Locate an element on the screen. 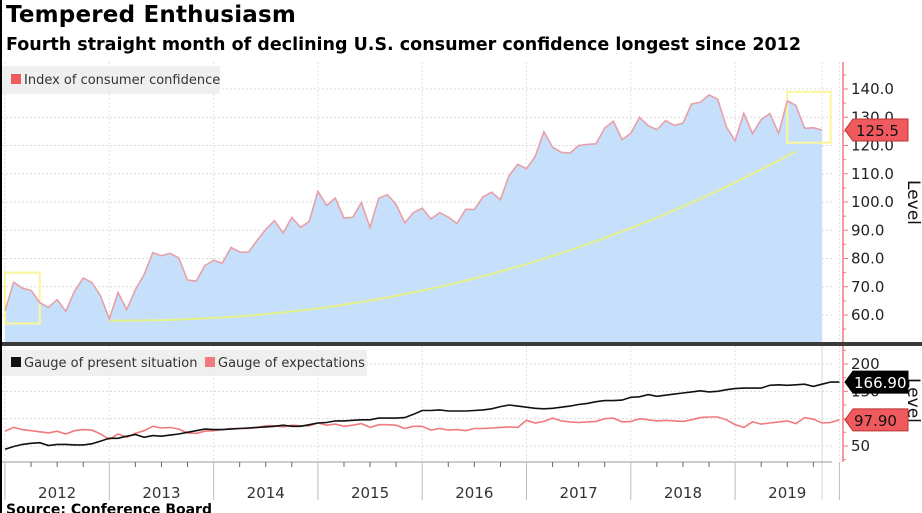  legend-label-present: Gauge of present situation is located at coordinates (110, 363).